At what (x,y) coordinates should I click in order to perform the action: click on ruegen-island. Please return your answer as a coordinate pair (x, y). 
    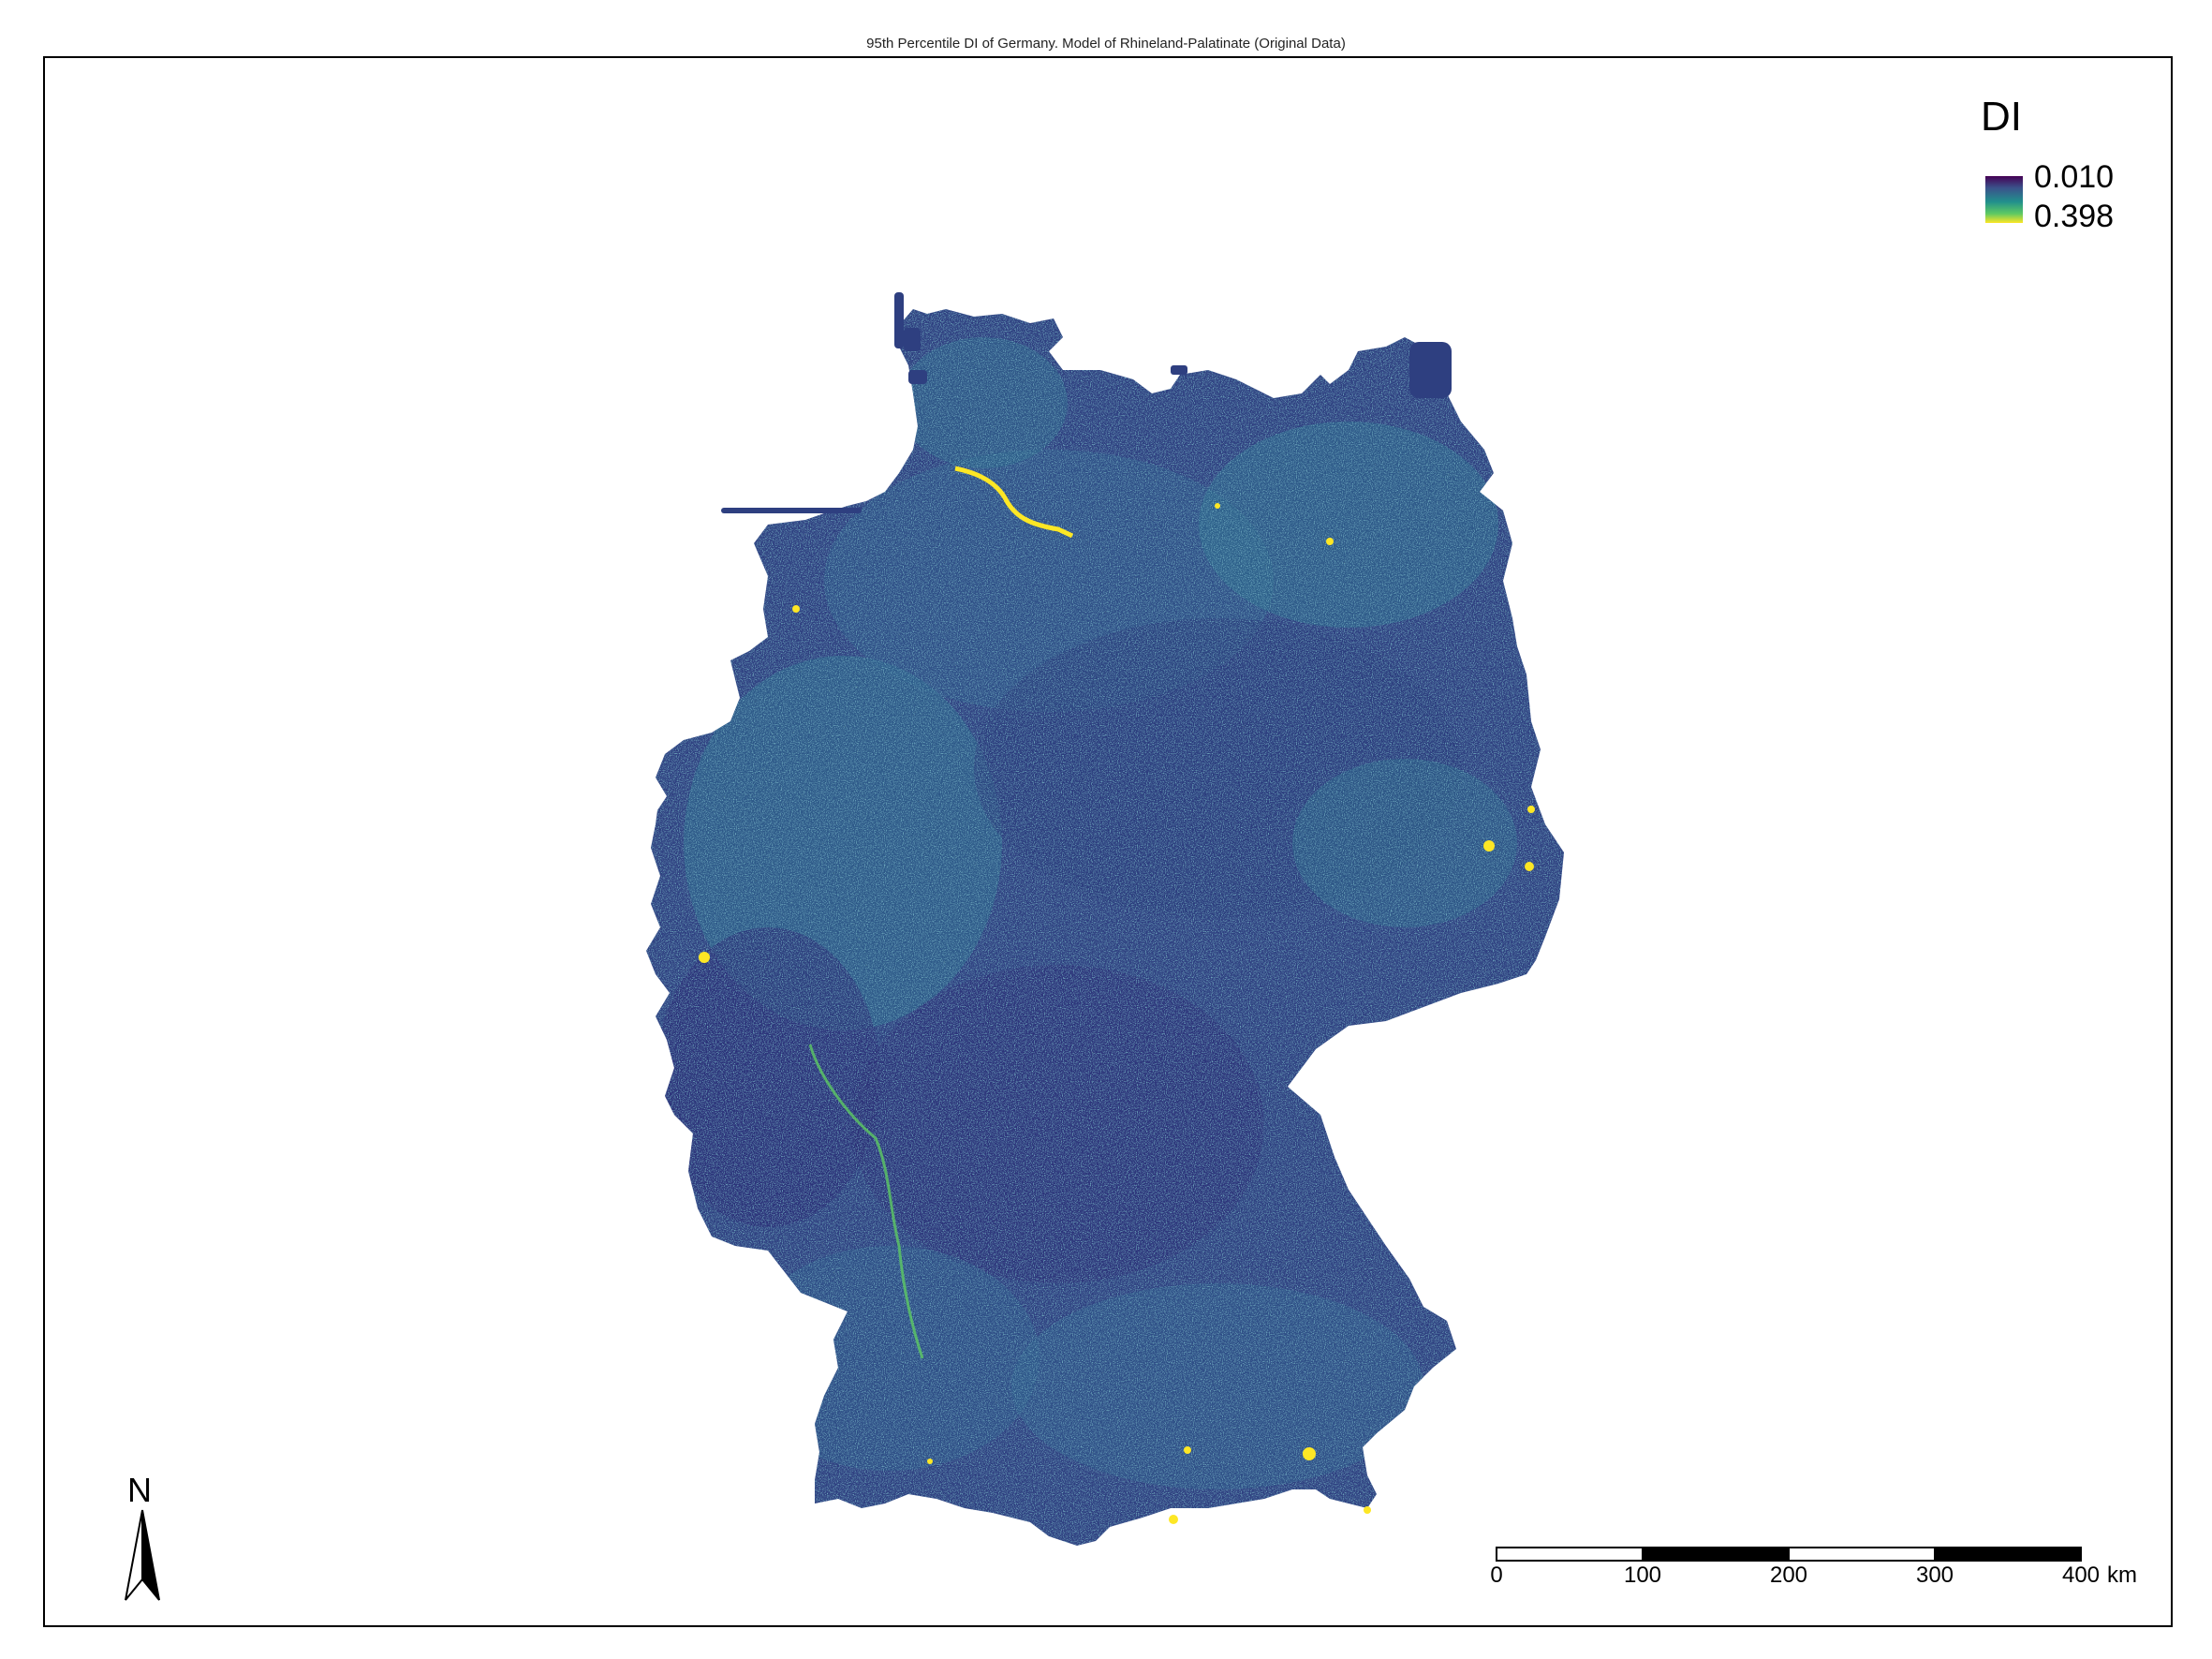
    Looking at the image, I should click on (1431, 370).